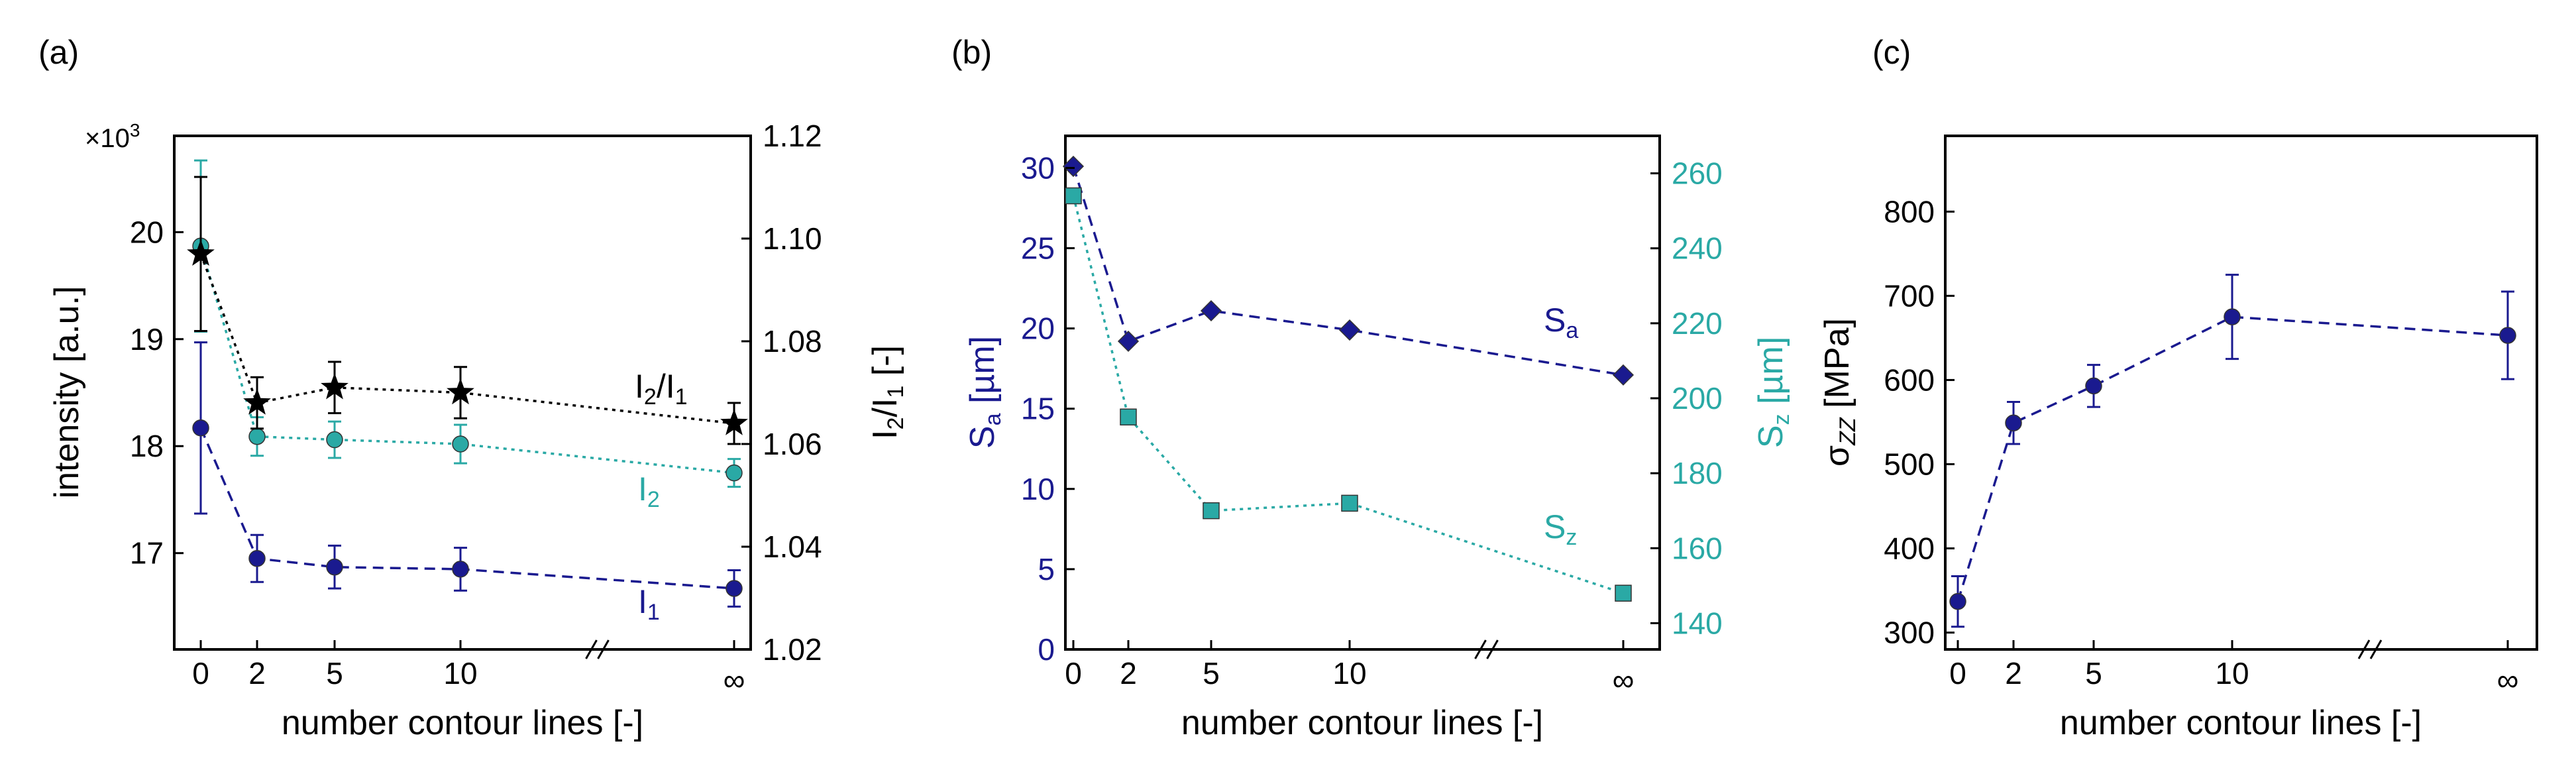  What do you see at coordinates (2241, 723) in the screenshot?
I see `panel-c-x-label: number contour lines [-]` at bounding box center [2241, 723].